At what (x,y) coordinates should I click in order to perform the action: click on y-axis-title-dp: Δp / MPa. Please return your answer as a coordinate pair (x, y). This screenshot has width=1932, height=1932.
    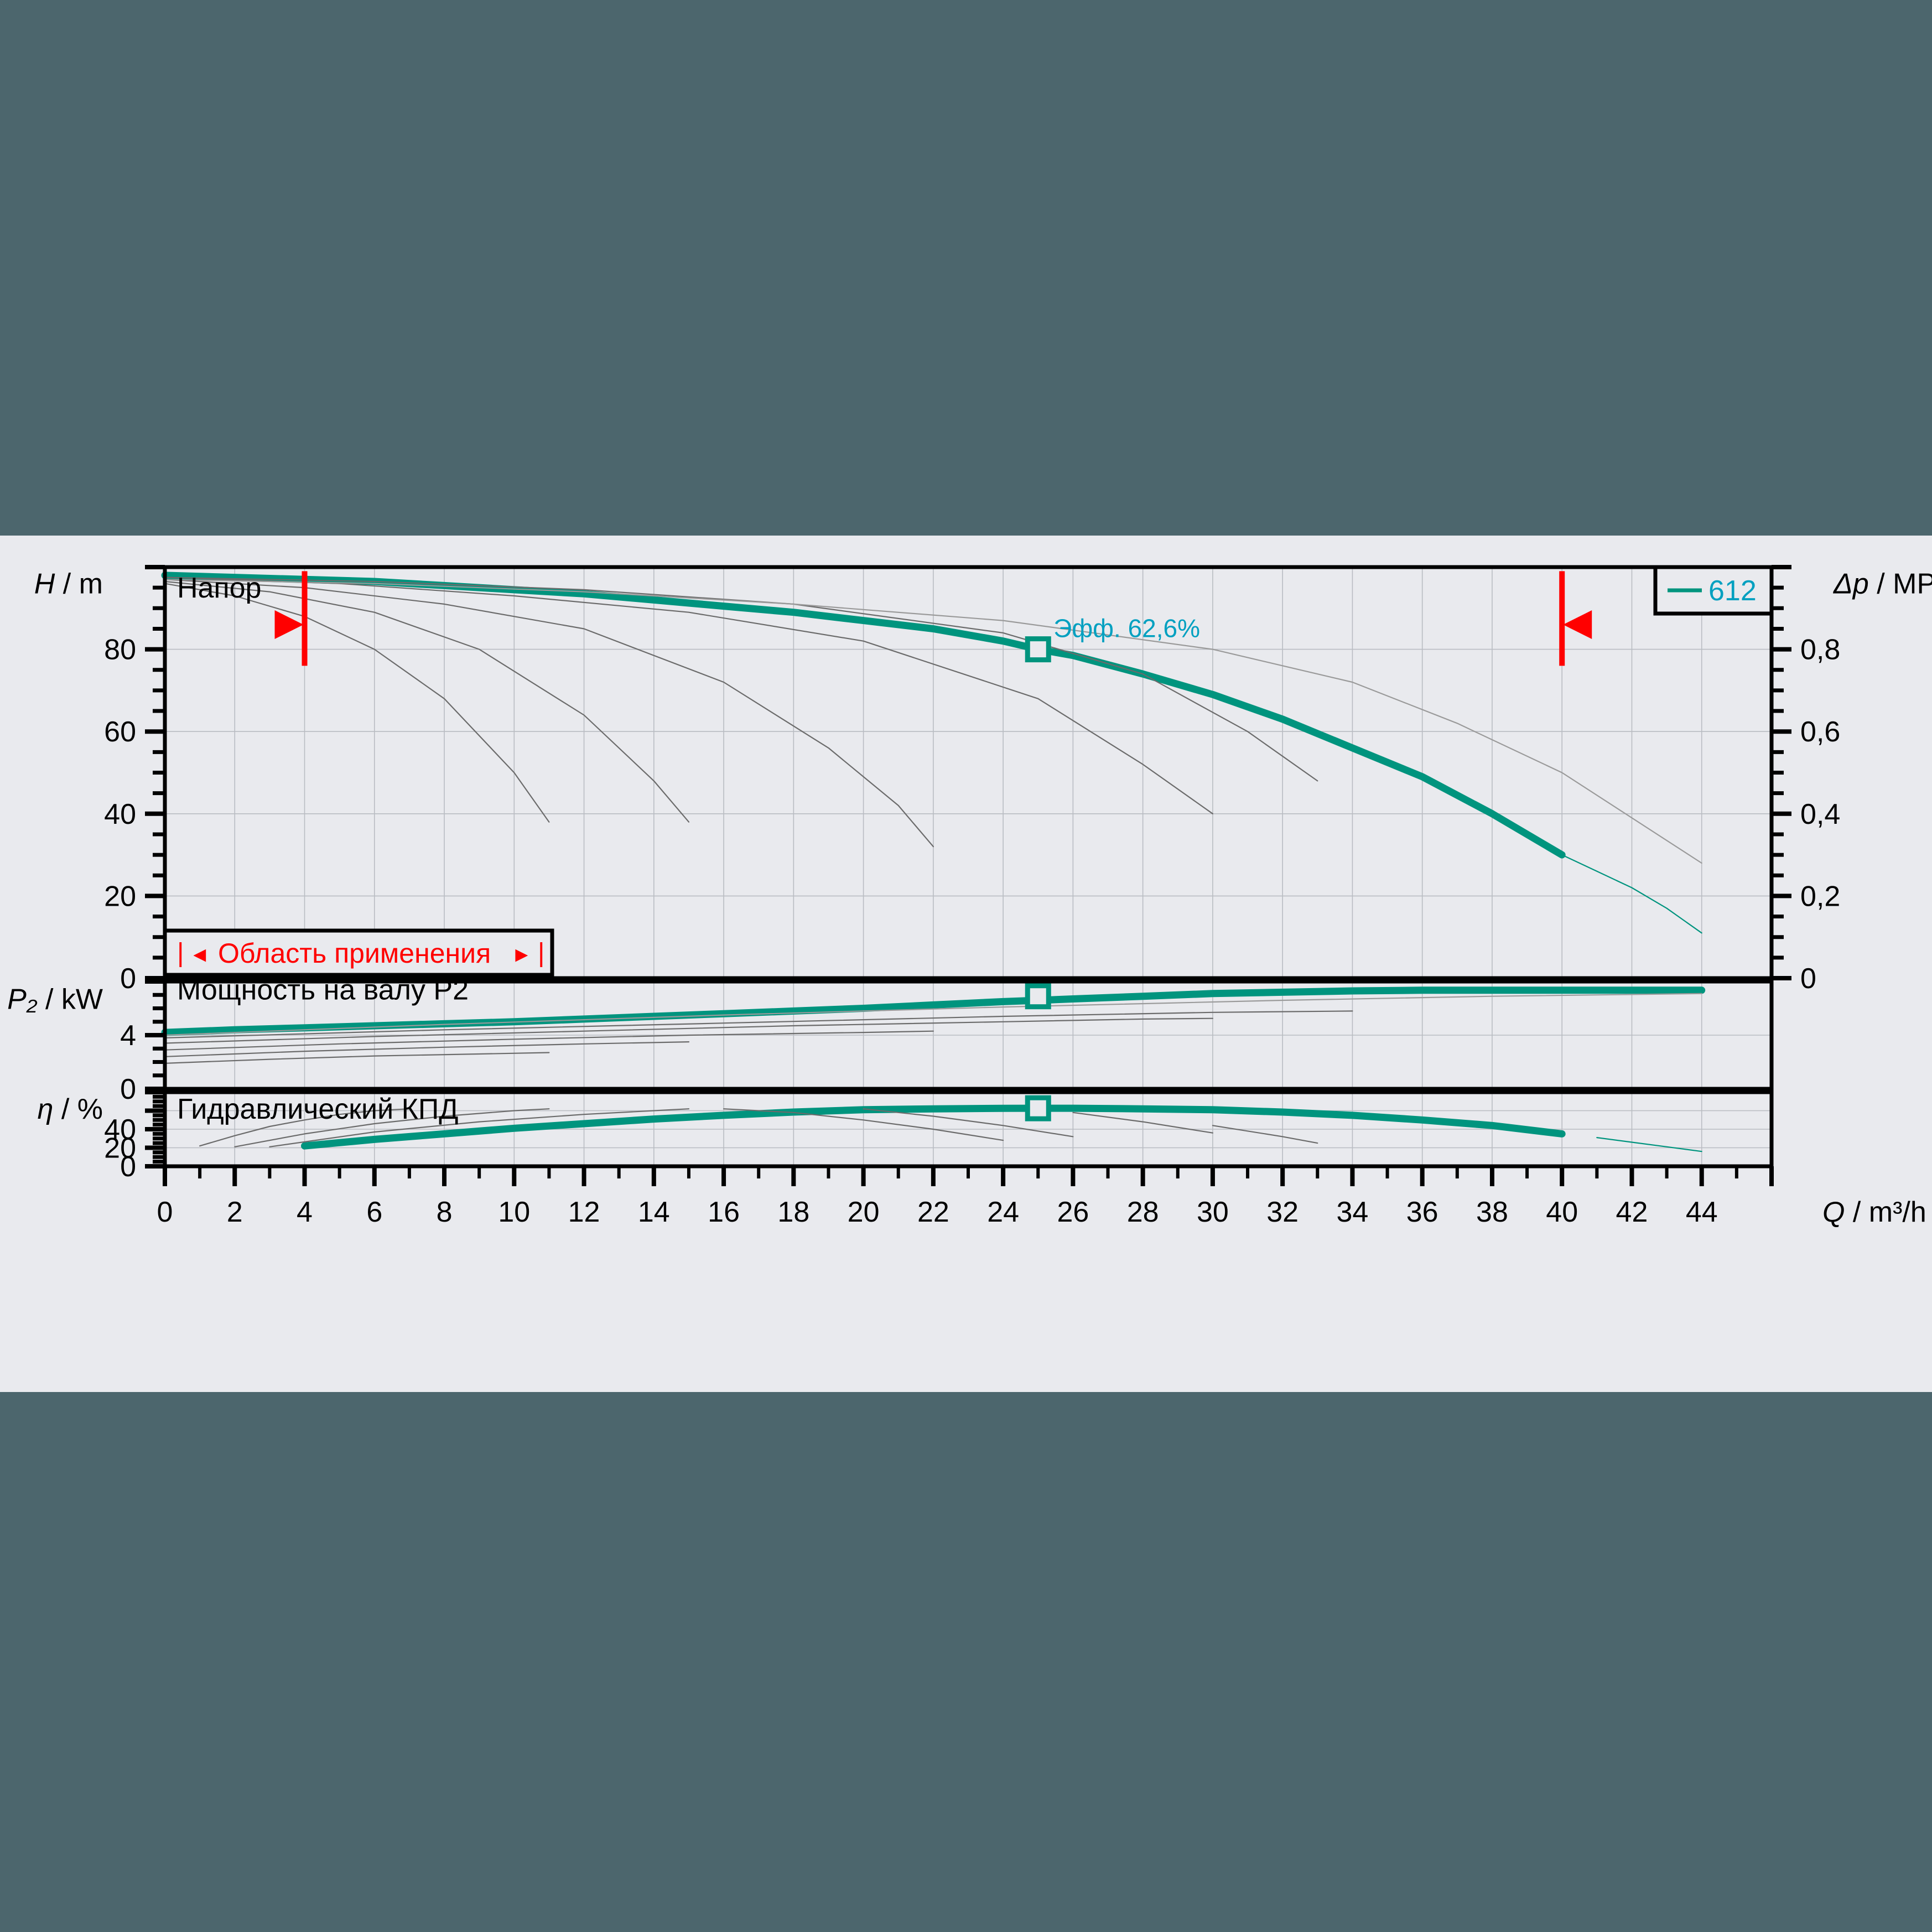
    Looking at the image, I should click on (1882, 584).